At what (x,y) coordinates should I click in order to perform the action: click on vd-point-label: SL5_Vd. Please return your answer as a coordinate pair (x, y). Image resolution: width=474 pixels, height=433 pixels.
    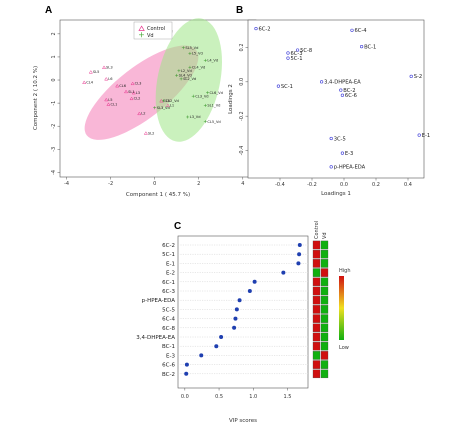
    Looking at the image, I should click on (191, 48).